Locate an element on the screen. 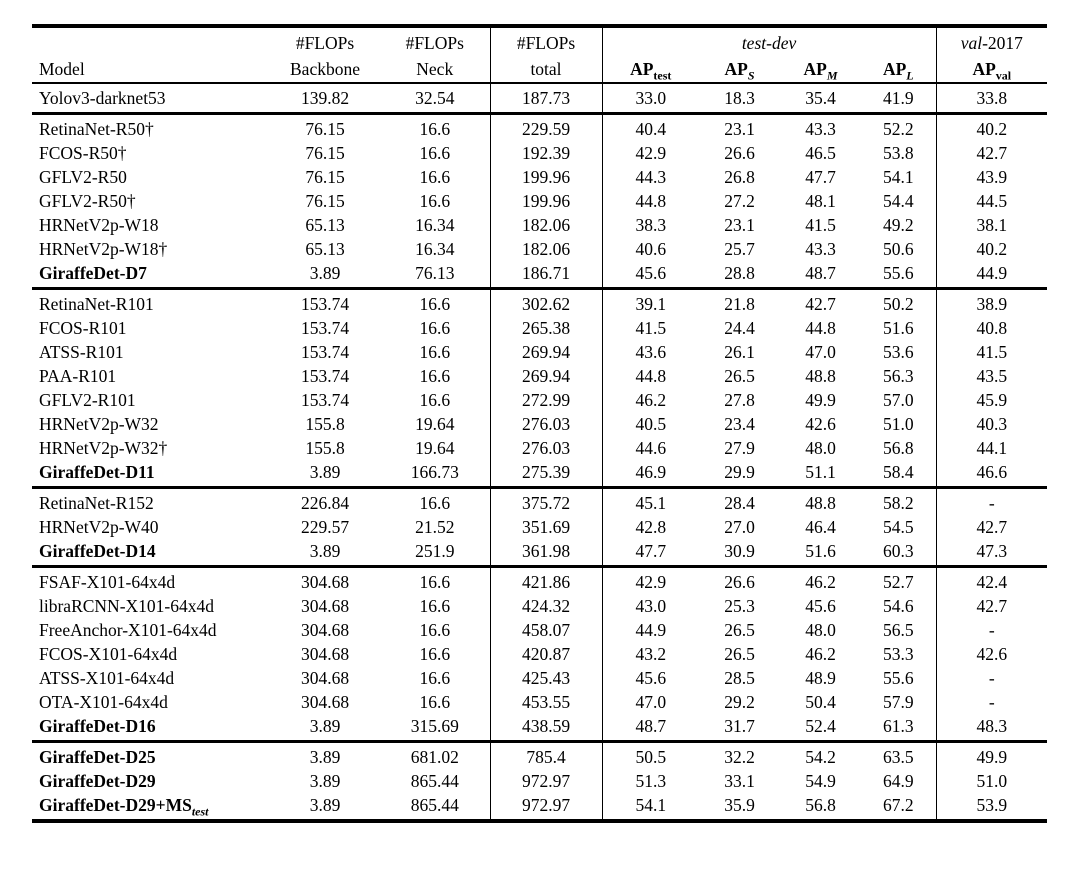  model-name: HRNetV2p-W40 is located at coordinates (99, 527).